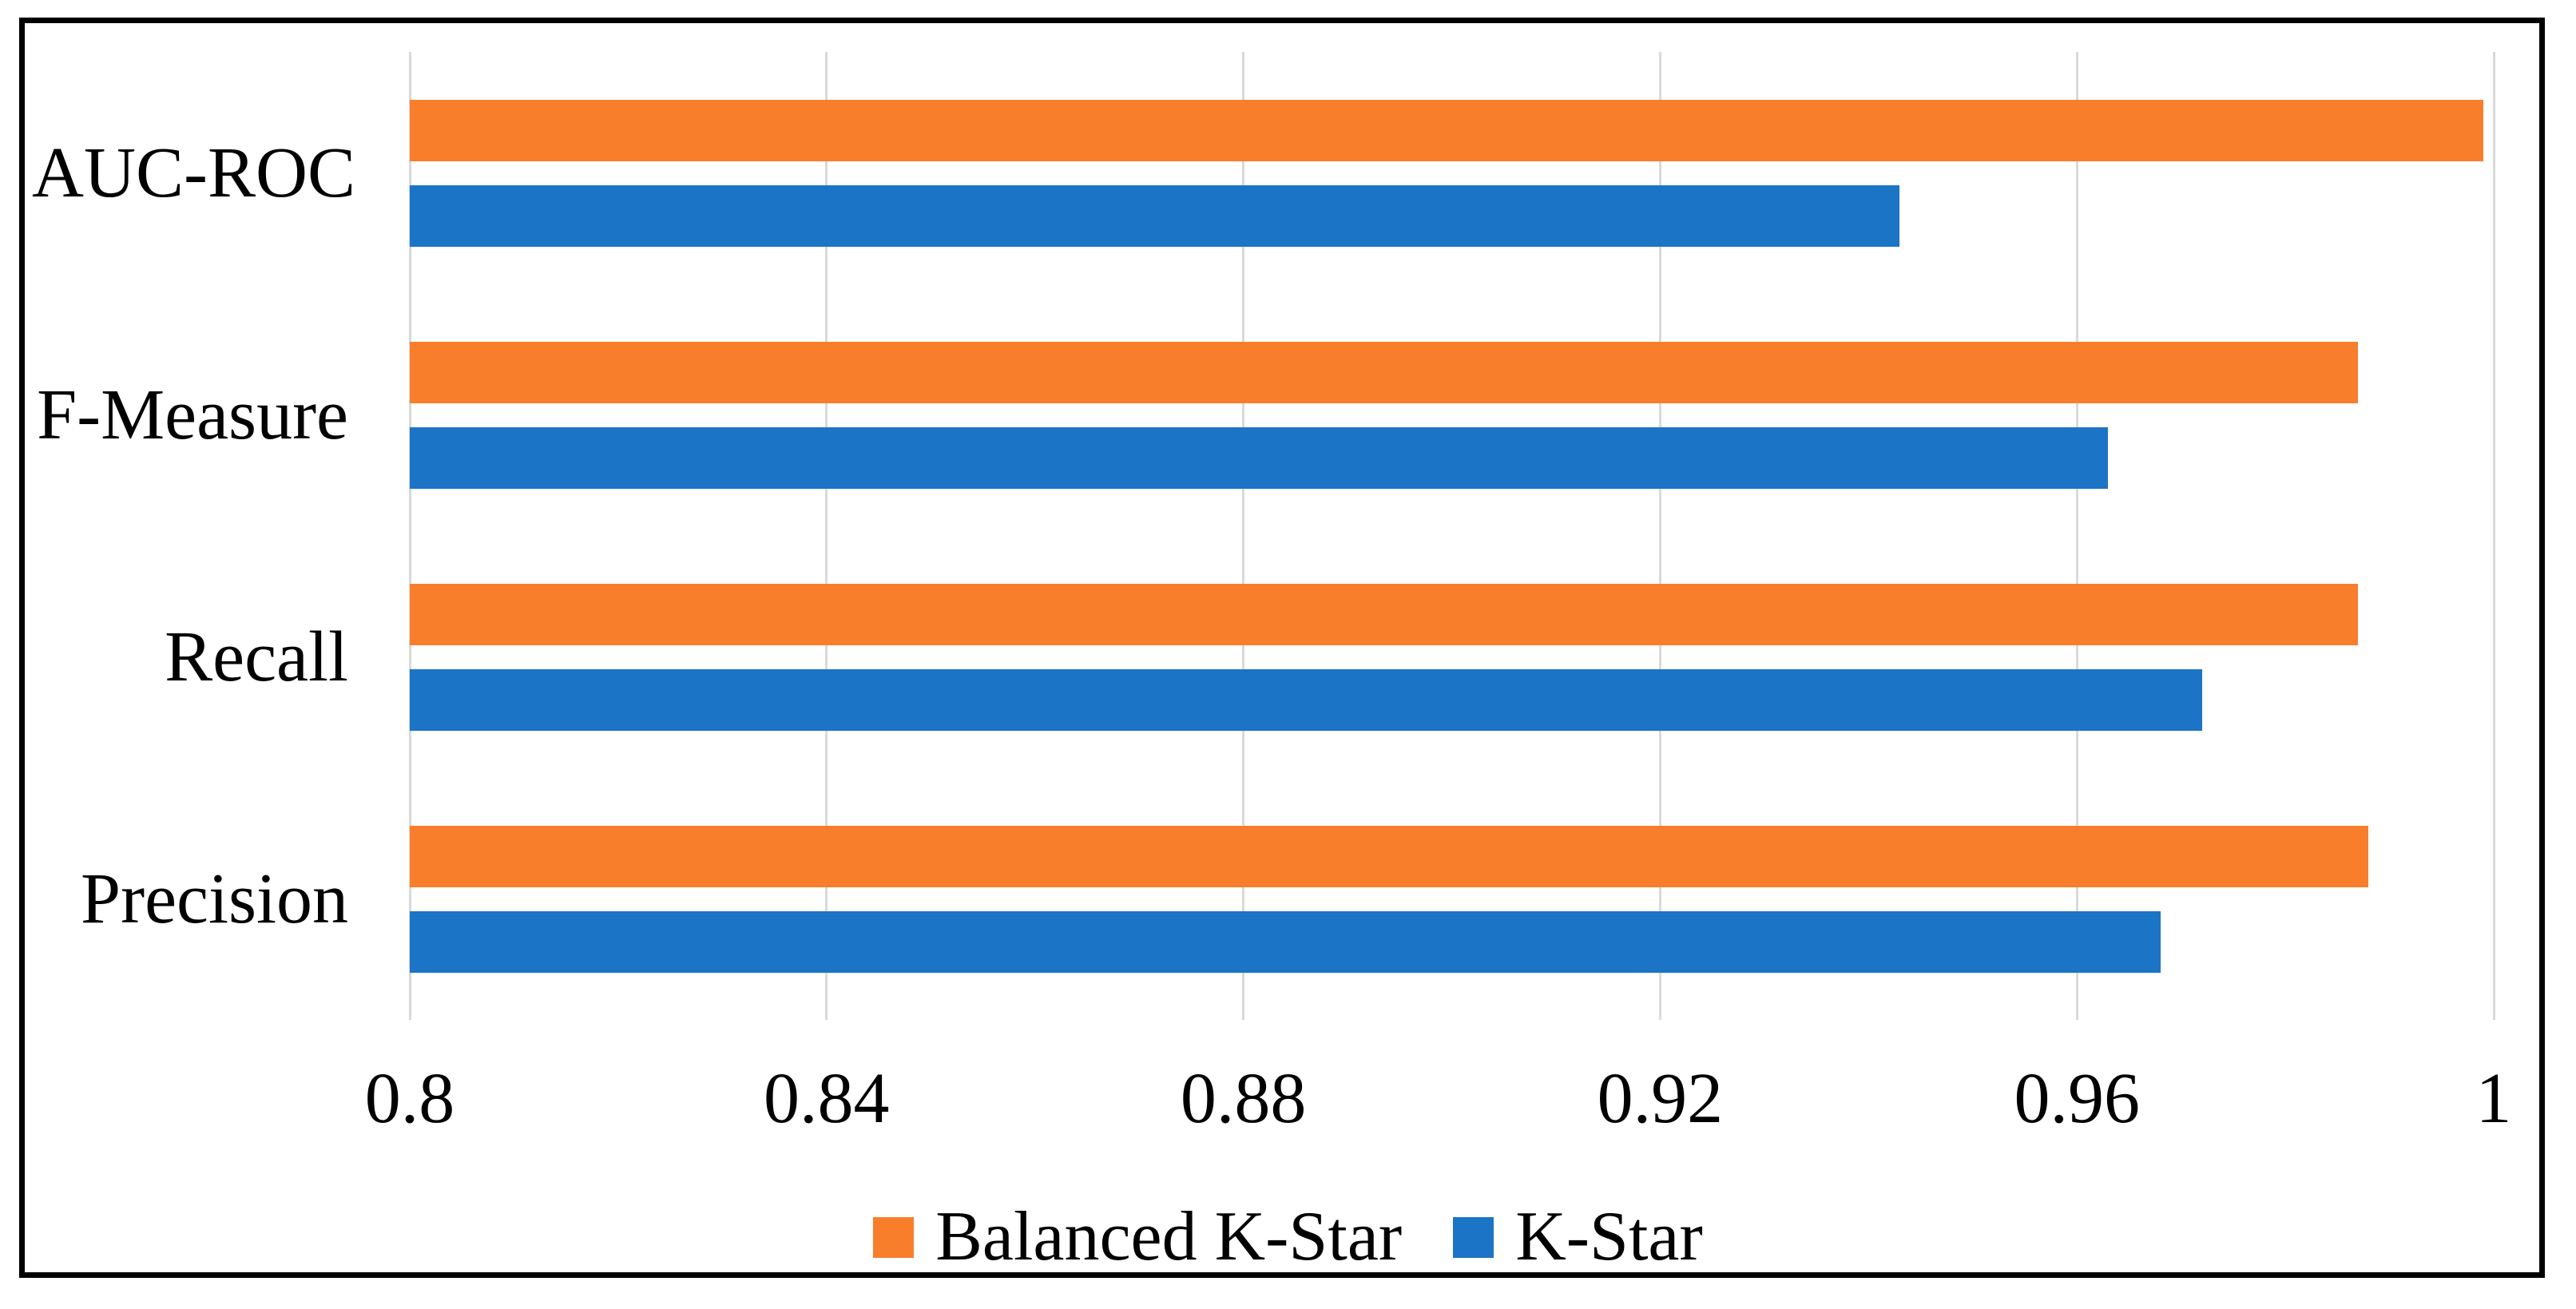 The image size is (2576, 1309). What do you see at coordinates (194, 172) in the screenshot?
I see `category-label-auc-roc: AUC-ROC` at bounding box center [194, 172].